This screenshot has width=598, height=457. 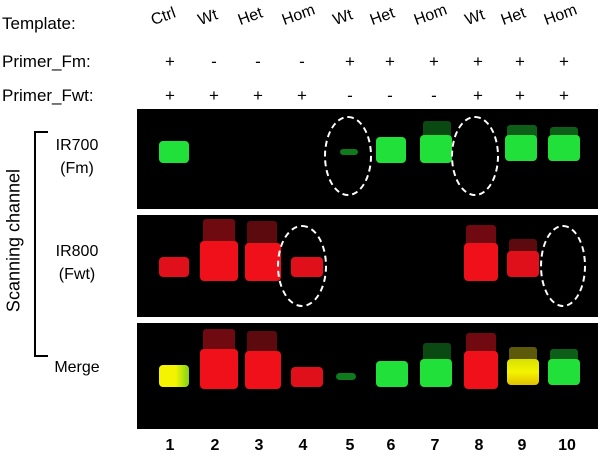 I want to click on merge-channel-label: Merge, so click(x=77, y=367).